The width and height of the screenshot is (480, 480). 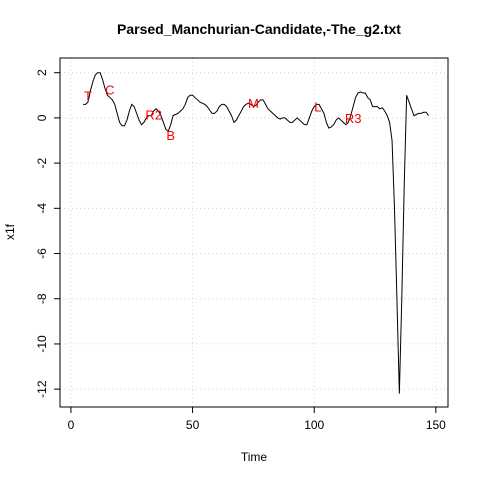 What do you see at coordinates (170, 135) in the screenshot?
I see `annotation: B` at bounding box center [170, 135].